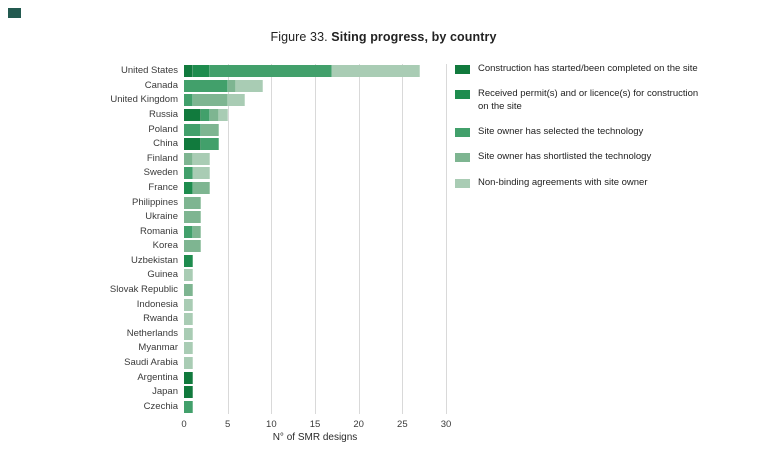 The width and height of the screenshot is (767, 449). Describe the element at coordinates (165, 246) in the screenshot. I see `category-label: Korea` at that location.